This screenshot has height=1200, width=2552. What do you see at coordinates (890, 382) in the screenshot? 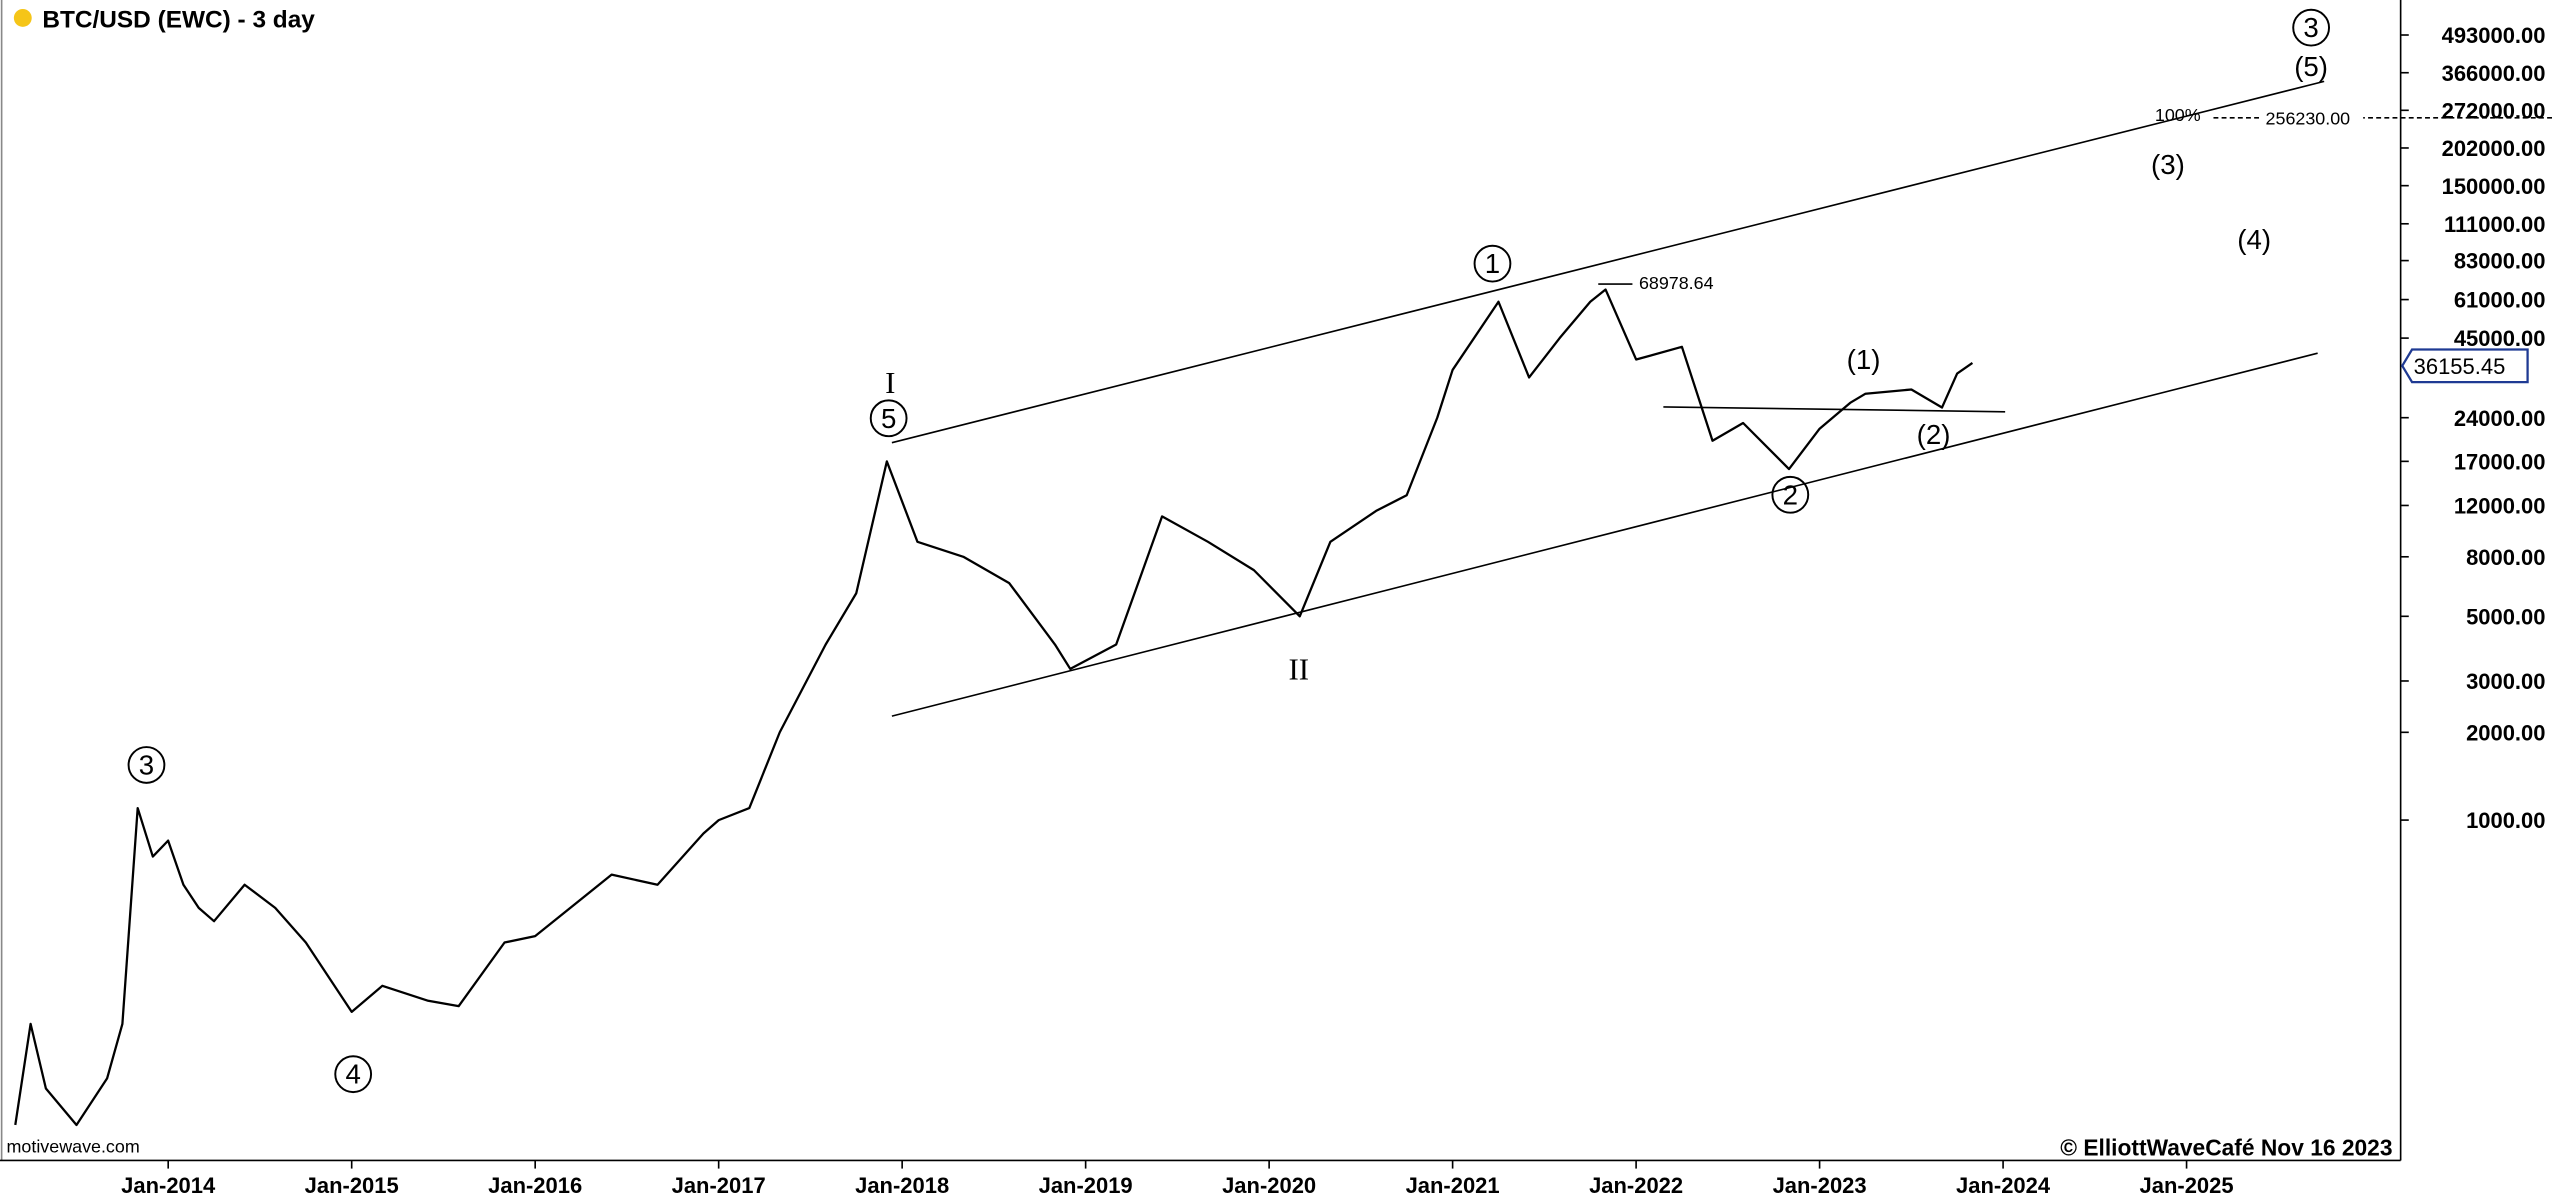
I see `wave-label: I` at bounding box center [890, 382].